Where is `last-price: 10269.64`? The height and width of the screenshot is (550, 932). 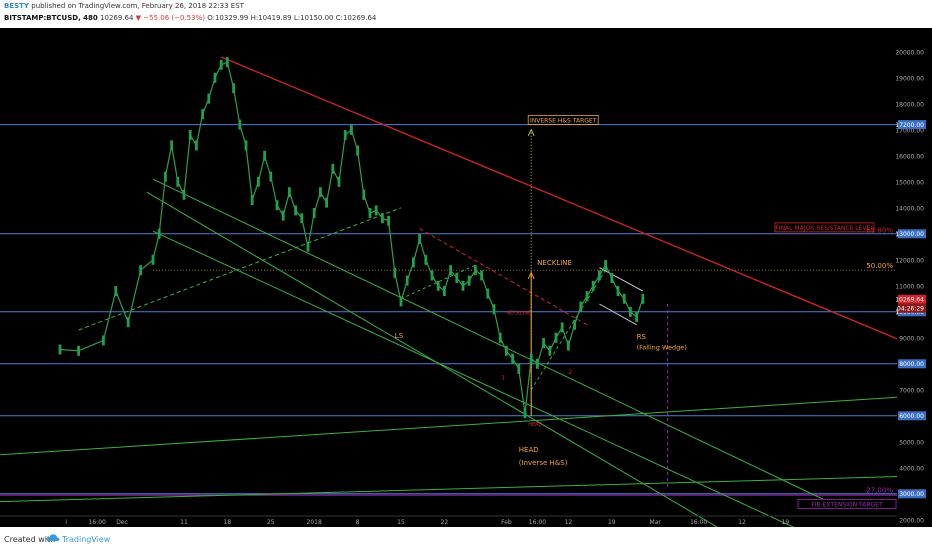
last-price: 10269.64 is located at coordinates (117, 18).